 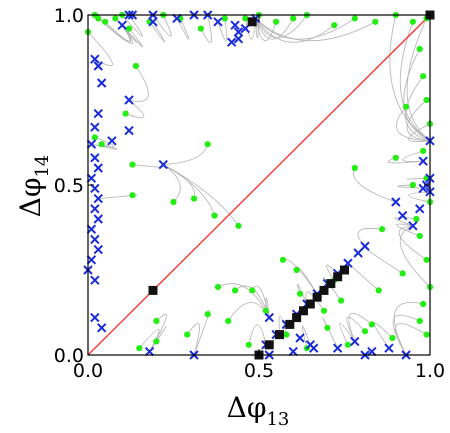 I want to click on x-tick-label: 0.0, so click(x=88, y=371).